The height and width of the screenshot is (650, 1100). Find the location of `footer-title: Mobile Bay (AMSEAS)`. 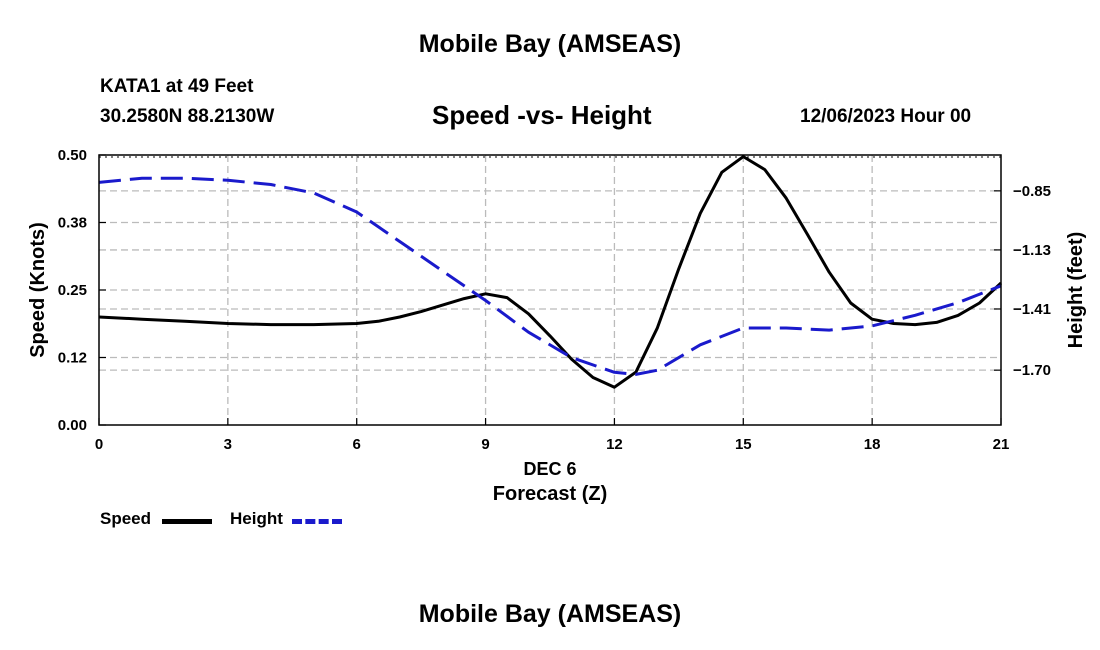

footer-title: Mobile Bay (AMSEAS) is located at coordinates (550, 614).